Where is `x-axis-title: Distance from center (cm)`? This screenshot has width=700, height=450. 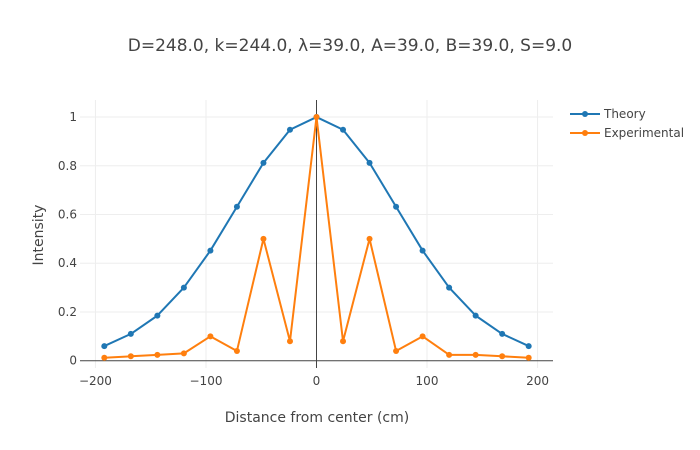 x-axis-title: Distance from center (cm) is located at coordinates (317, 418).